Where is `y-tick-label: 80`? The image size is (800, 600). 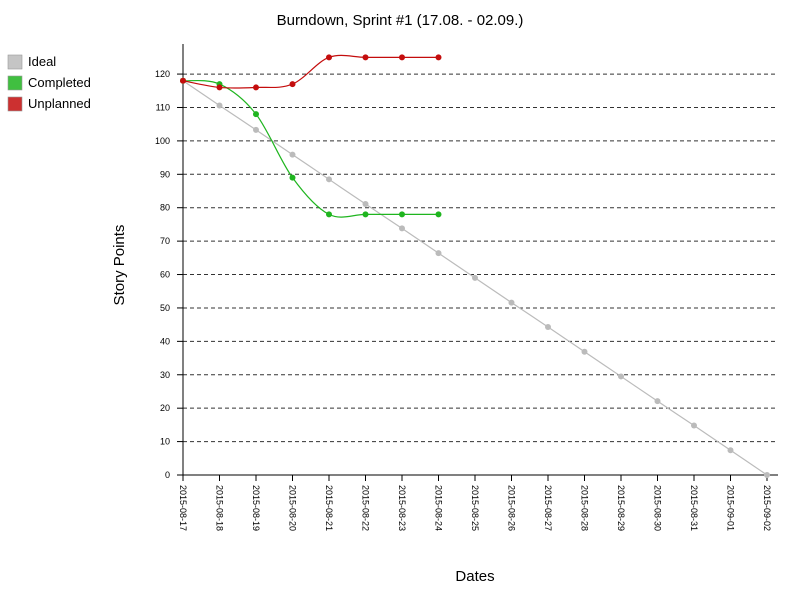 y-tick-label: 80 is located at coordinates (165, 208).